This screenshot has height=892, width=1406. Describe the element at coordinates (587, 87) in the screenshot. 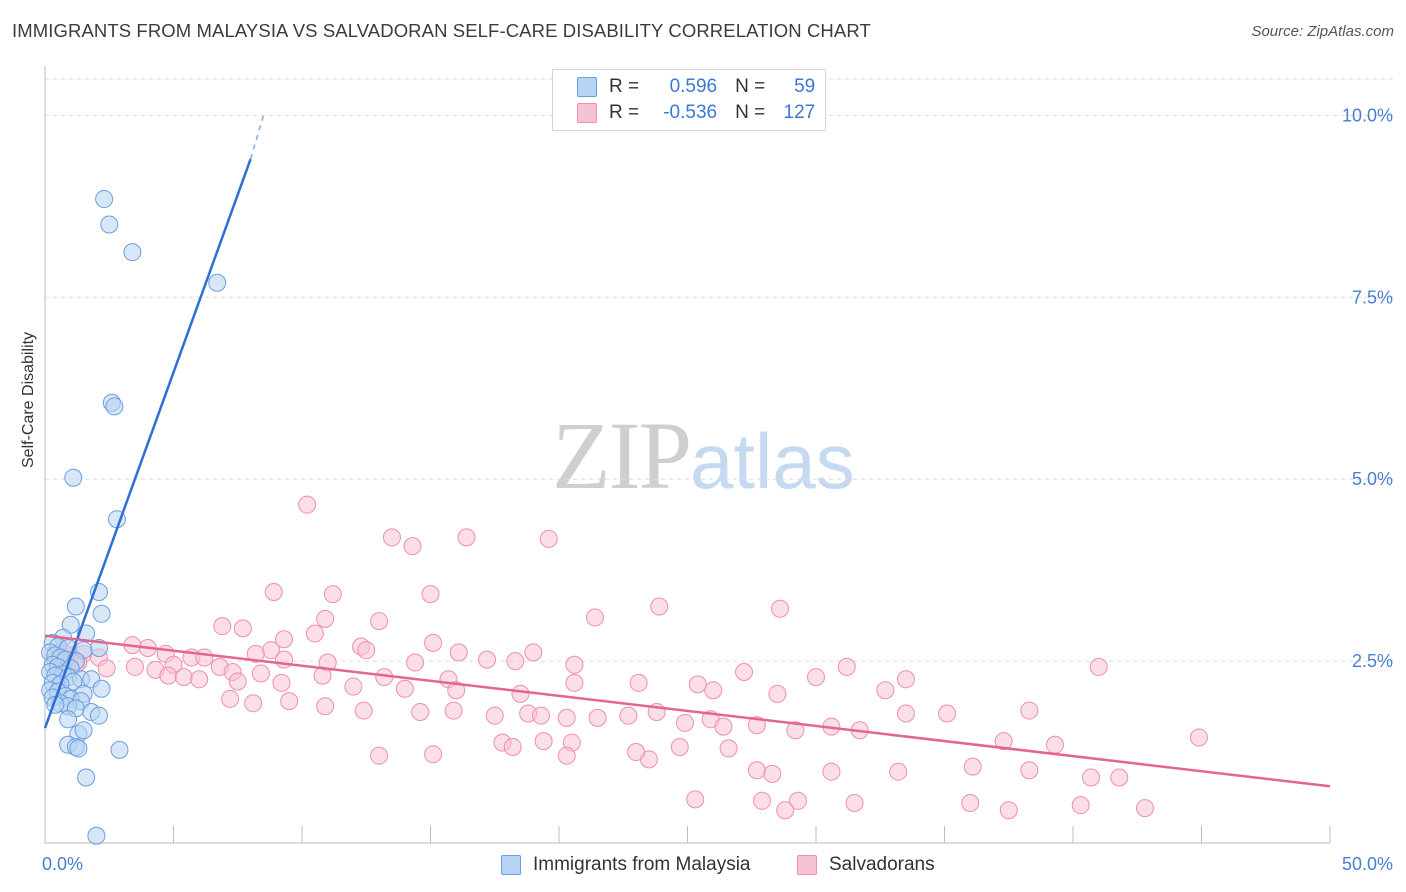

I see `legend-swatch-malaysia` at that location.